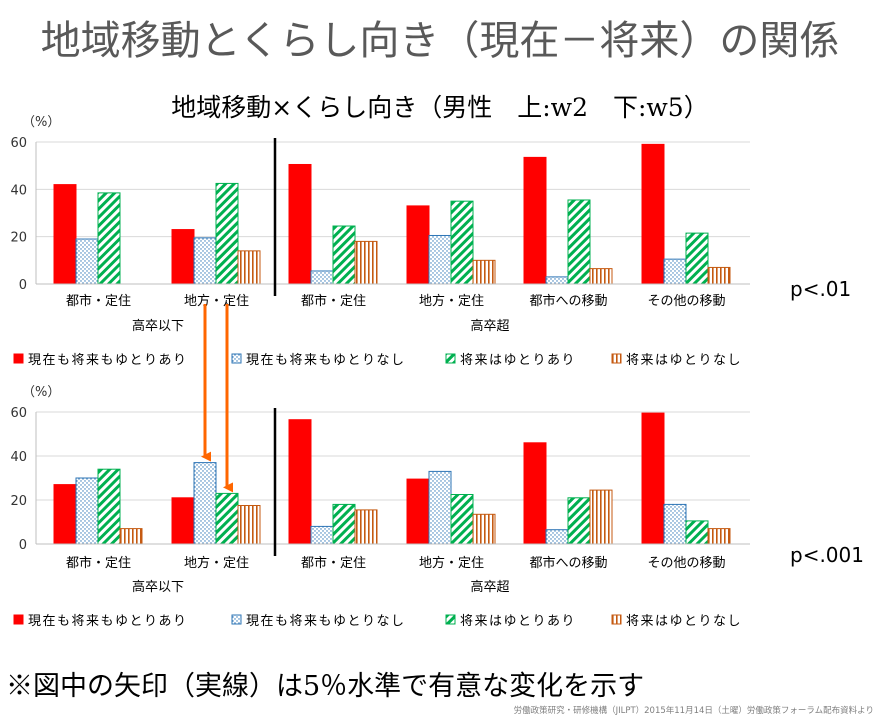  Describe the element at coordinates (217, 398) in the screenshot. I see `significance-arrows` at that location.